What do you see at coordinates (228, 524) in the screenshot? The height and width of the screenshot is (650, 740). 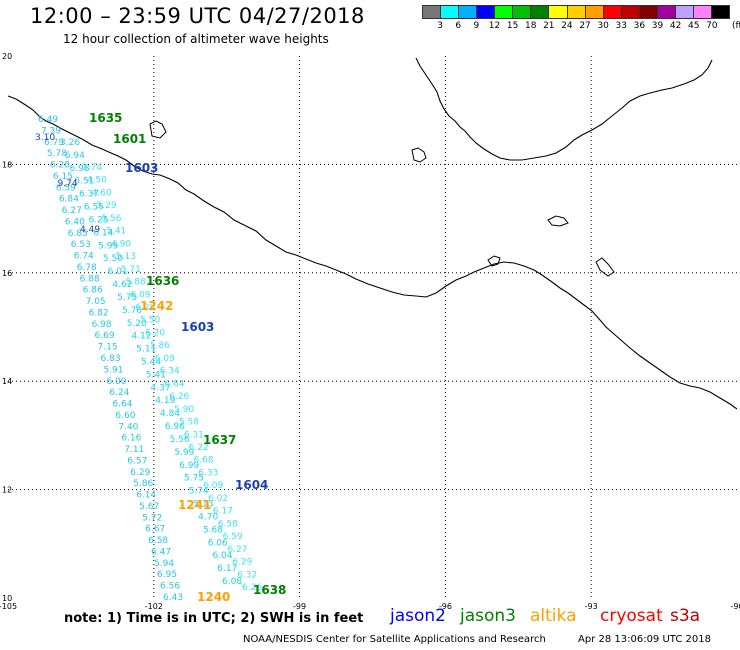 I see `swh-value: 6.58` at bounding box center [228, 524].